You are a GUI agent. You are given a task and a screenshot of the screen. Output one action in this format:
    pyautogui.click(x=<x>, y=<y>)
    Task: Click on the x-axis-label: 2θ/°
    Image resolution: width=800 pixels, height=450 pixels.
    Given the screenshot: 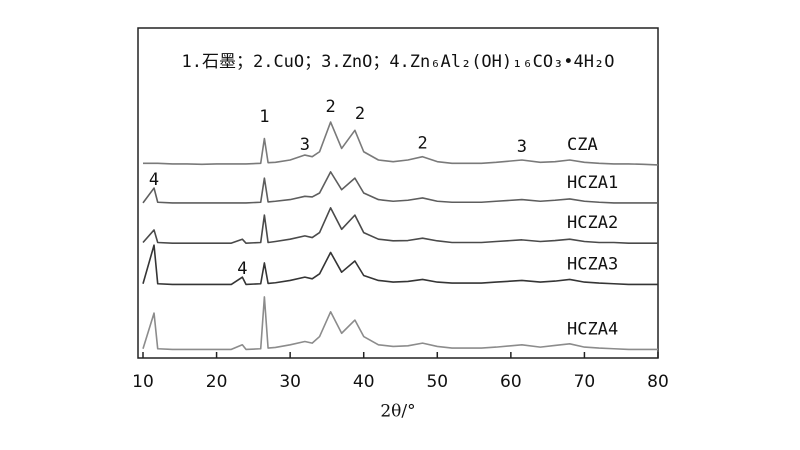 What is the action you would take?
    pyautogui.click(x=397, y=412)
    